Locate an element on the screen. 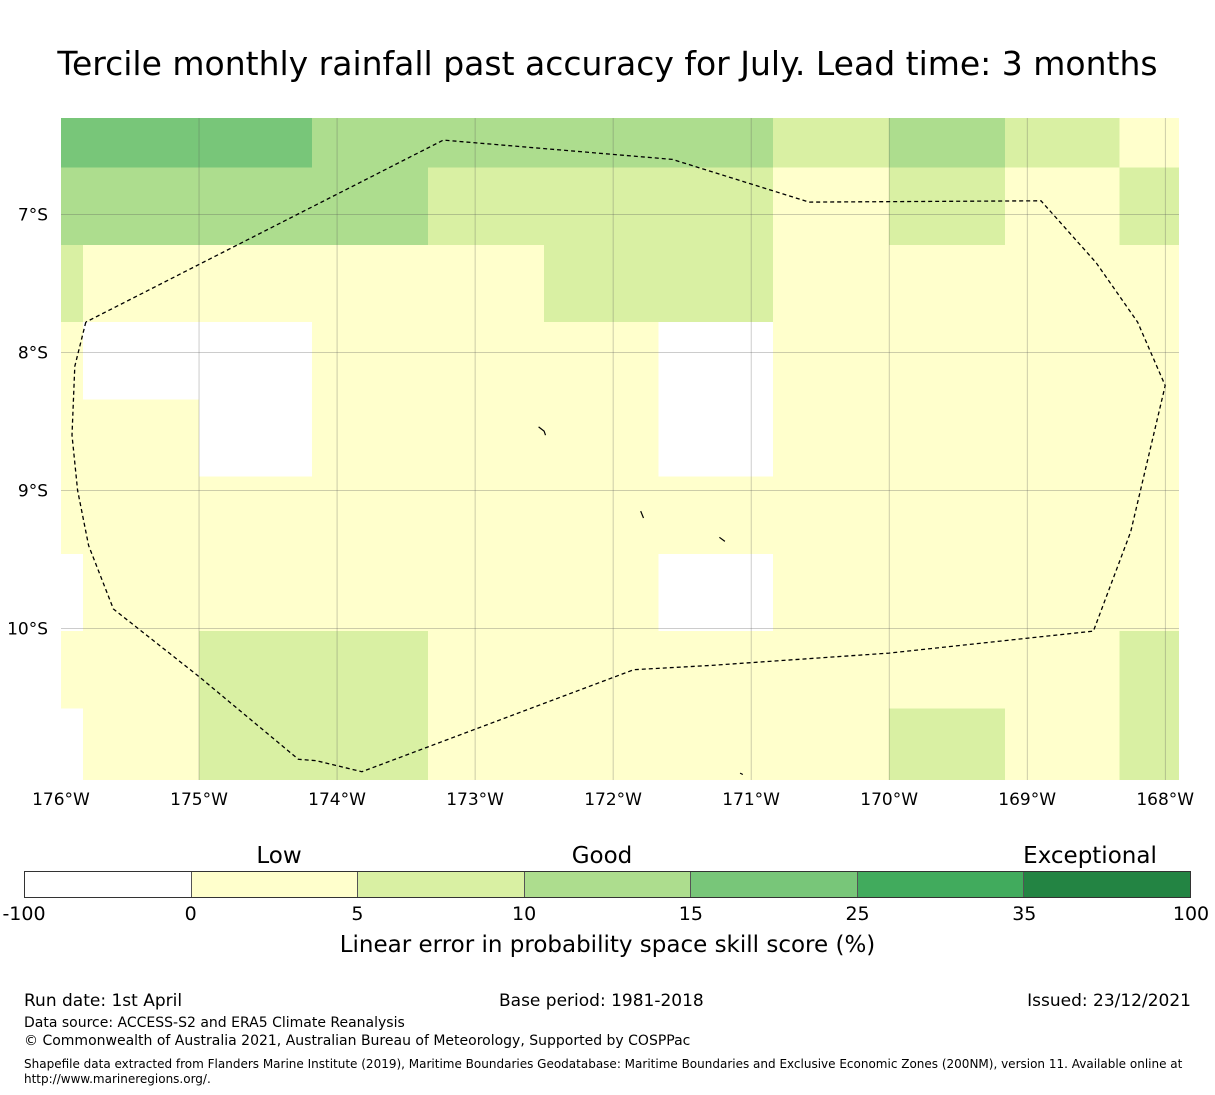 The width and height of the screenshot is (1215, 1095). islands-layer is located at coordinates (641, 601).